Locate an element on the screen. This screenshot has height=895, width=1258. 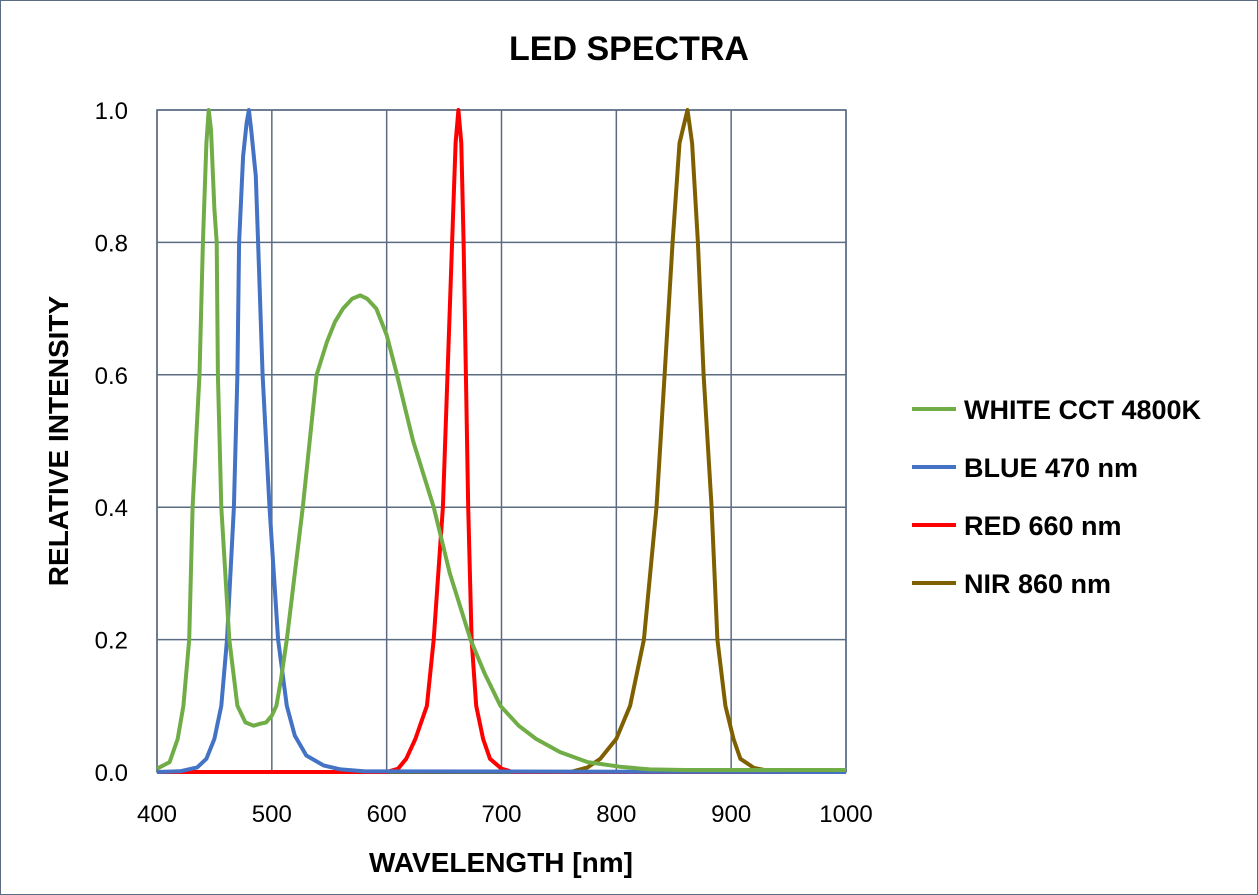
x-tick-label: 1000 is located at coordinates (845, 814).